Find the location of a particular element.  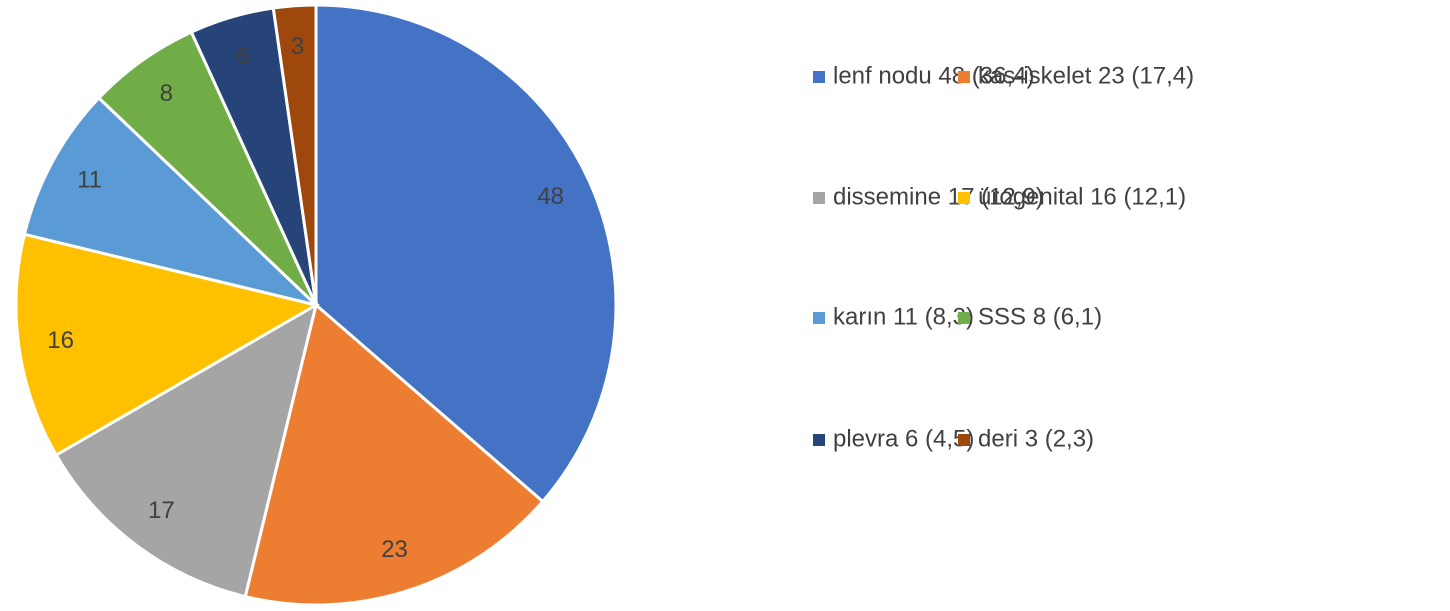

data-label: 3 is located at coordinates (297, 46).